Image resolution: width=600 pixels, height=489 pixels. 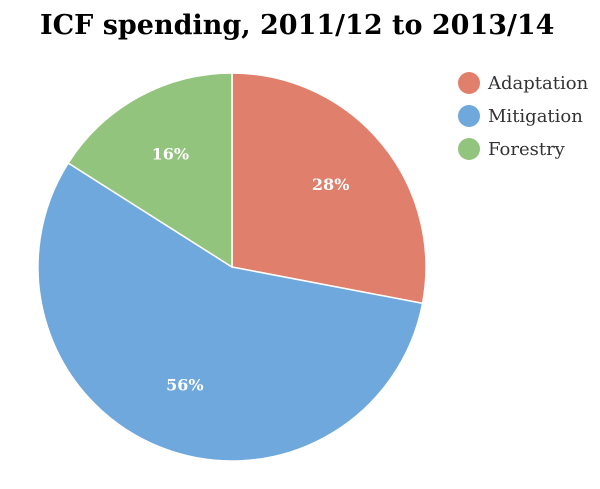 I want to click on data-label-adaptation: 28%, so click(x=330, y=184).